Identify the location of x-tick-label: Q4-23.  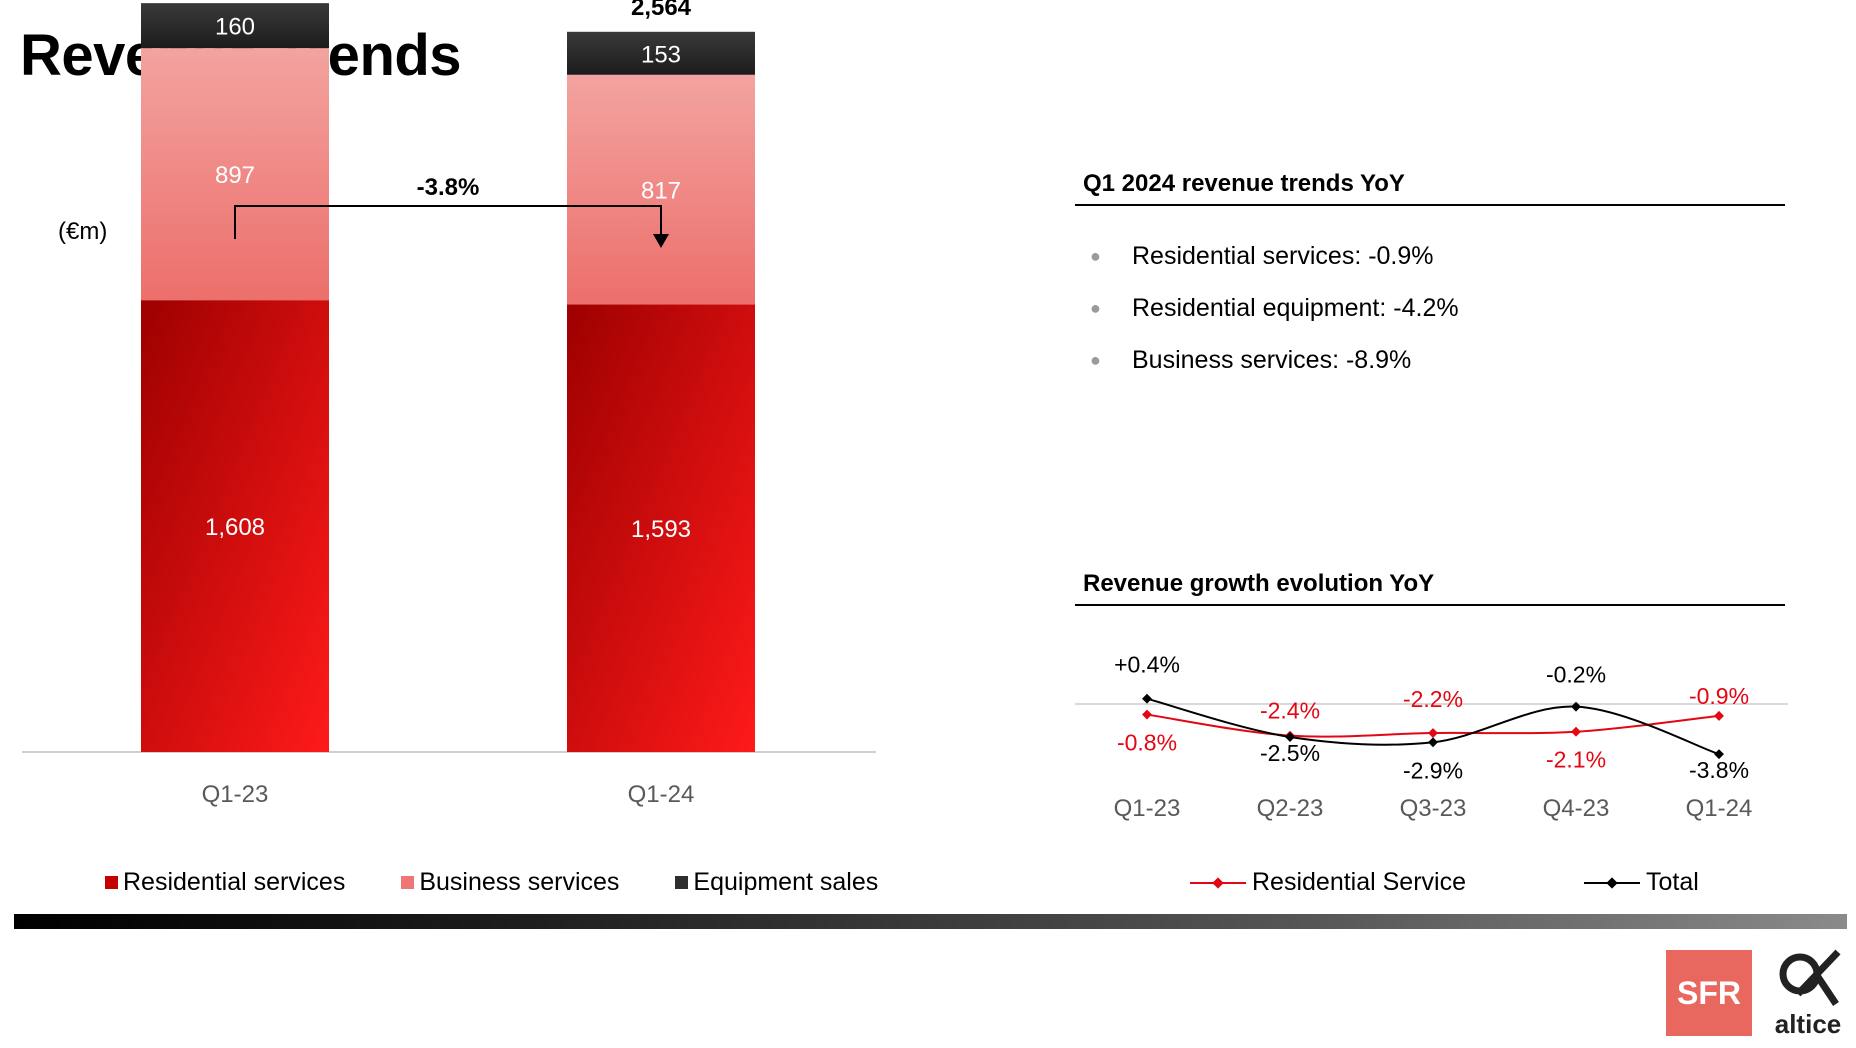
(1576, 808).